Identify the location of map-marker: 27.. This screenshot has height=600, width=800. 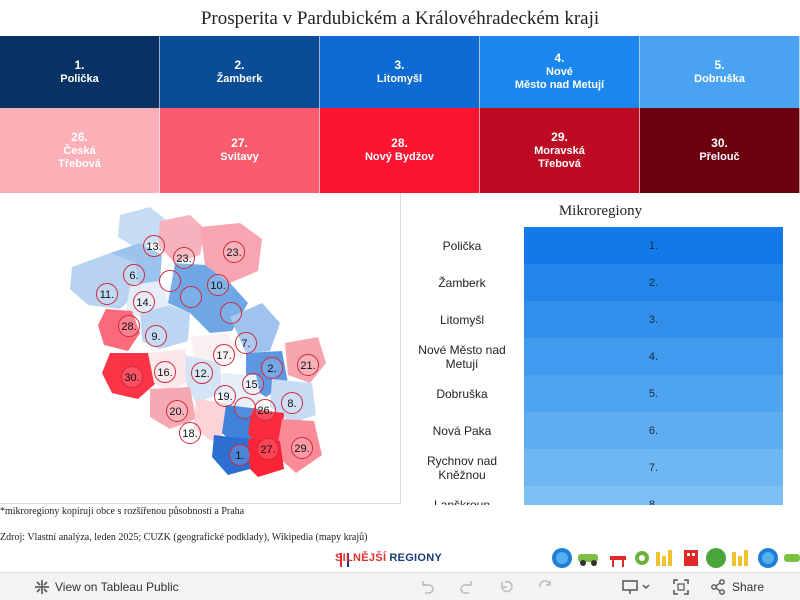
(268, 449).